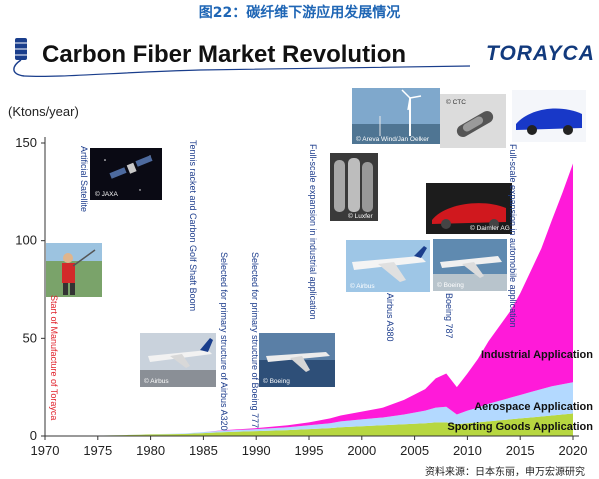 The height and width of the screenshot is (479, 599). Describe the element at coordinates (247, 71) in the screenshot. I see `title-underline` at that location.